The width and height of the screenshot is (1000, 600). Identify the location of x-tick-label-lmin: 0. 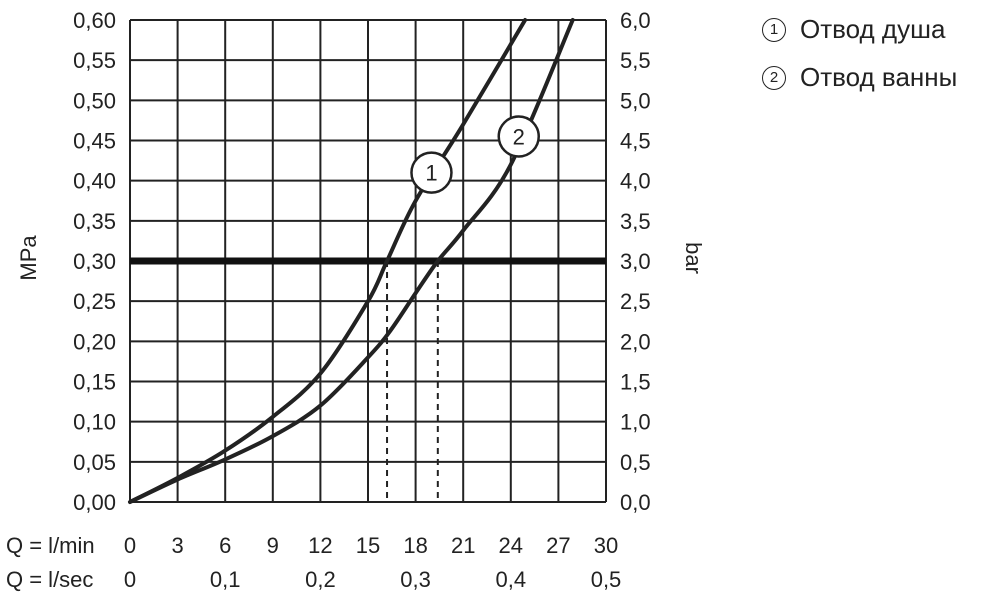
(130, 545).